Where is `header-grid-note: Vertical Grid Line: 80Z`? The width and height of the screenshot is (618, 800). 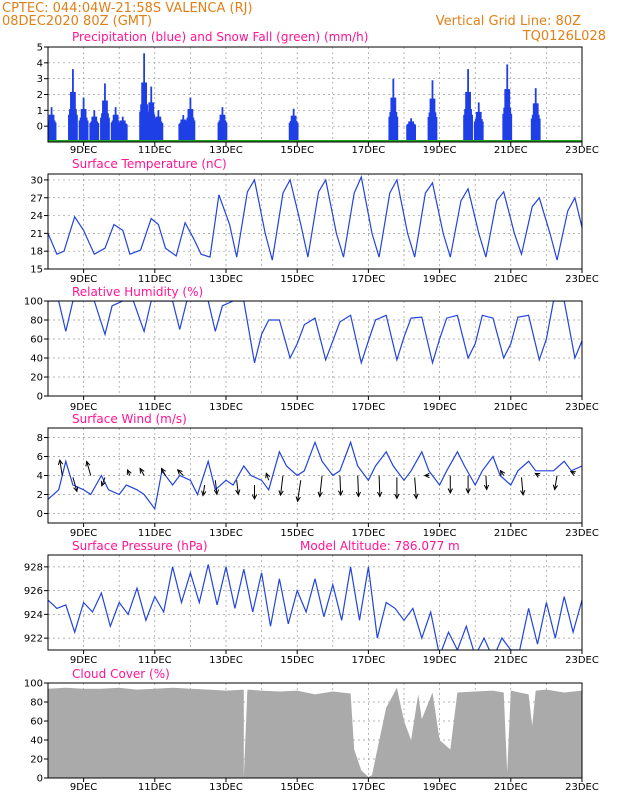
header-grid-note: Vertical Grid Line: 80Z is located at coordinates (508, 21).